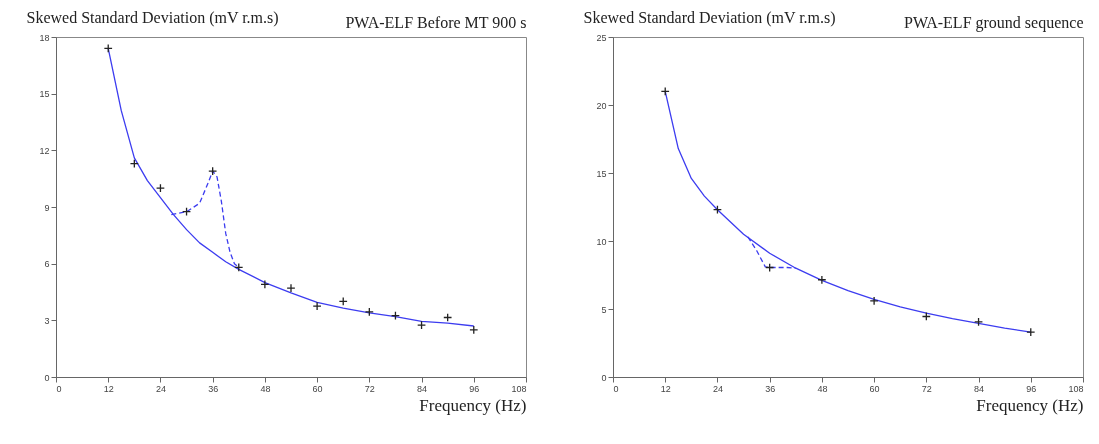 Image resolution: width=1099 pixels, height=444 pixels. Describe the element at coordinates (44, 37) in the screenshot. I see `y-tick-label: 18` at that location.